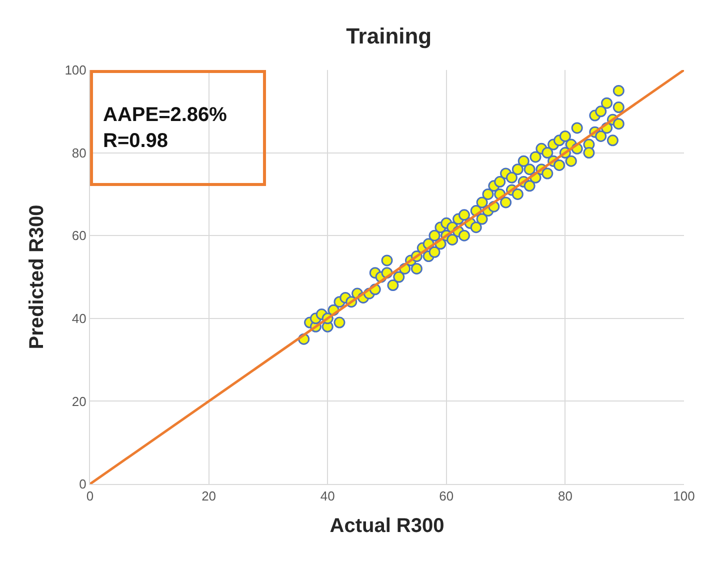 Image resolution: width=707 pixels, height=564 pixels. What do you see at coordinates (165, 128) in the screenshot?
I see `annotation: AAPE=2.86% R=0.98` at bounding box center [165, 128].